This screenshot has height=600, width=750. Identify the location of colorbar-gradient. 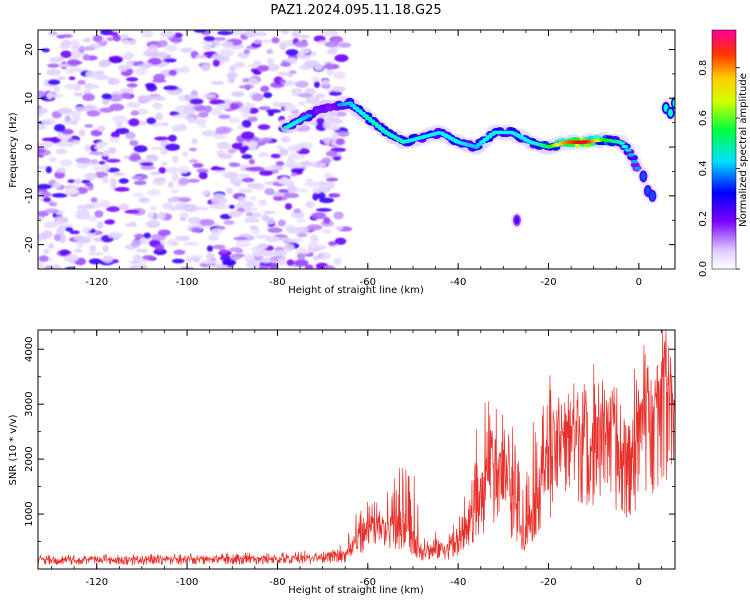
(724, 149).